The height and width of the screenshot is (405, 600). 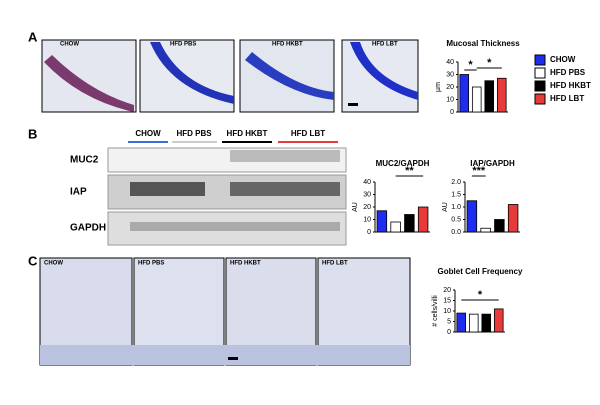 What do you see at coordinates (435, 311) in the screenshot?
I see `y-axis-label: # cells/villi` at bounding box center [435, 311].